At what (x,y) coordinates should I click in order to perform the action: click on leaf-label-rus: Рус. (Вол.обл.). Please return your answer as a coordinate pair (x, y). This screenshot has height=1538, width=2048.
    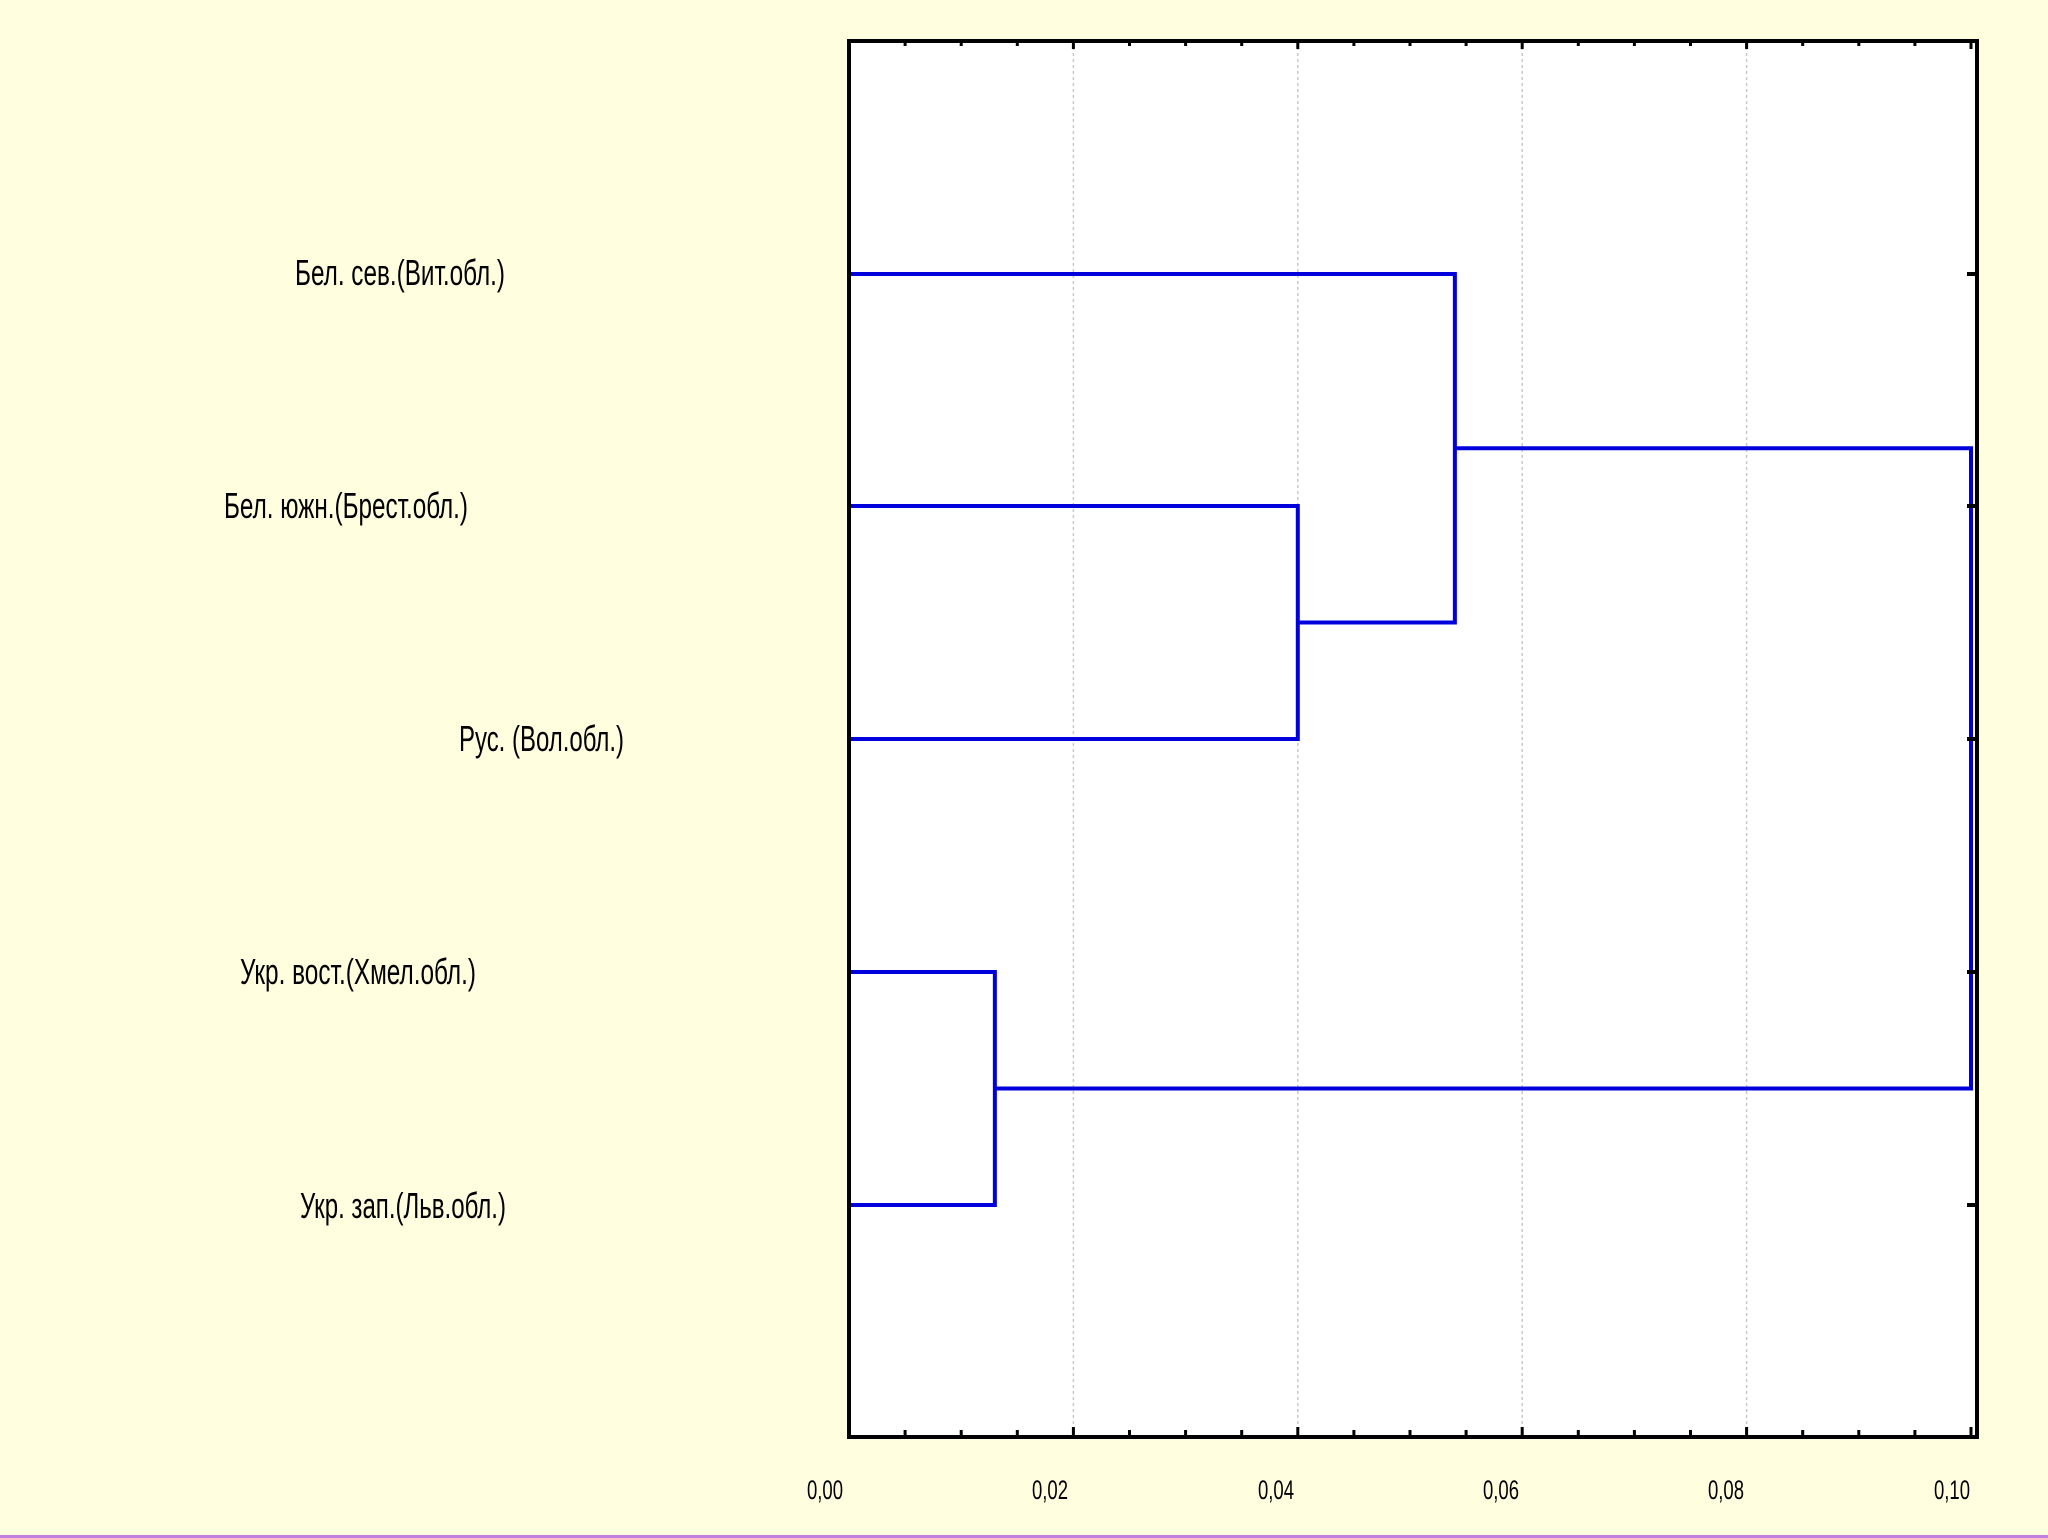
    Looking at the image, I should click on (541, 738).